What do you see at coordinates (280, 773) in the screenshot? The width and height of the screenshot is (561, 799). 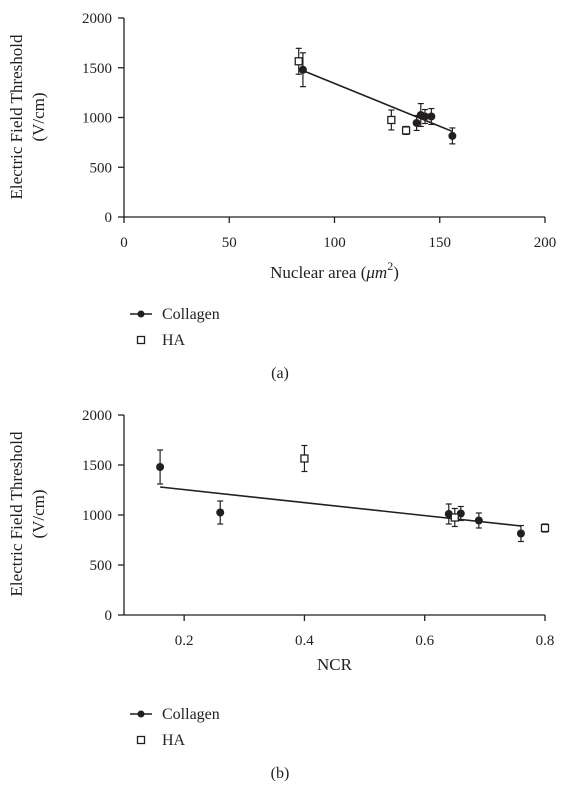 I see `panel-label: (b)` at bounding box center [280, 773].